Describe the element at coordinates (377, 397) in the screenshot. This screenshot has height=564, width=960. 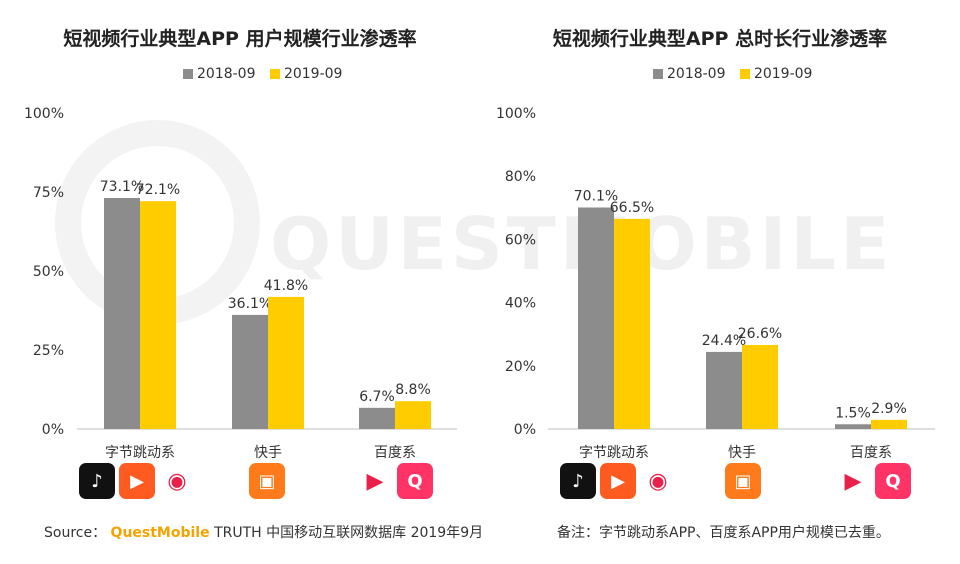
I see `data-label: 6.7%` at that location.